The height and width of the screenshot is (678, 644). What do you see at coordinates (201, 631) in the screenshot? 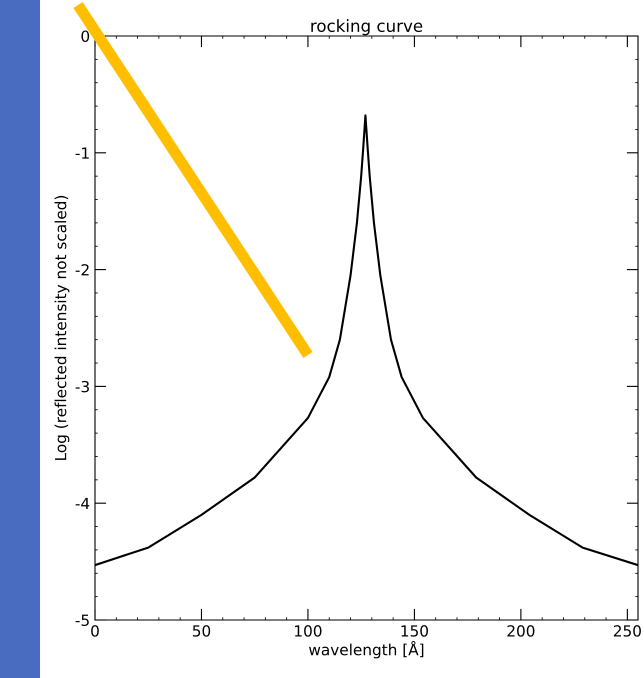
I see `x-tick-label: 50` at bounding box center [201, 631].